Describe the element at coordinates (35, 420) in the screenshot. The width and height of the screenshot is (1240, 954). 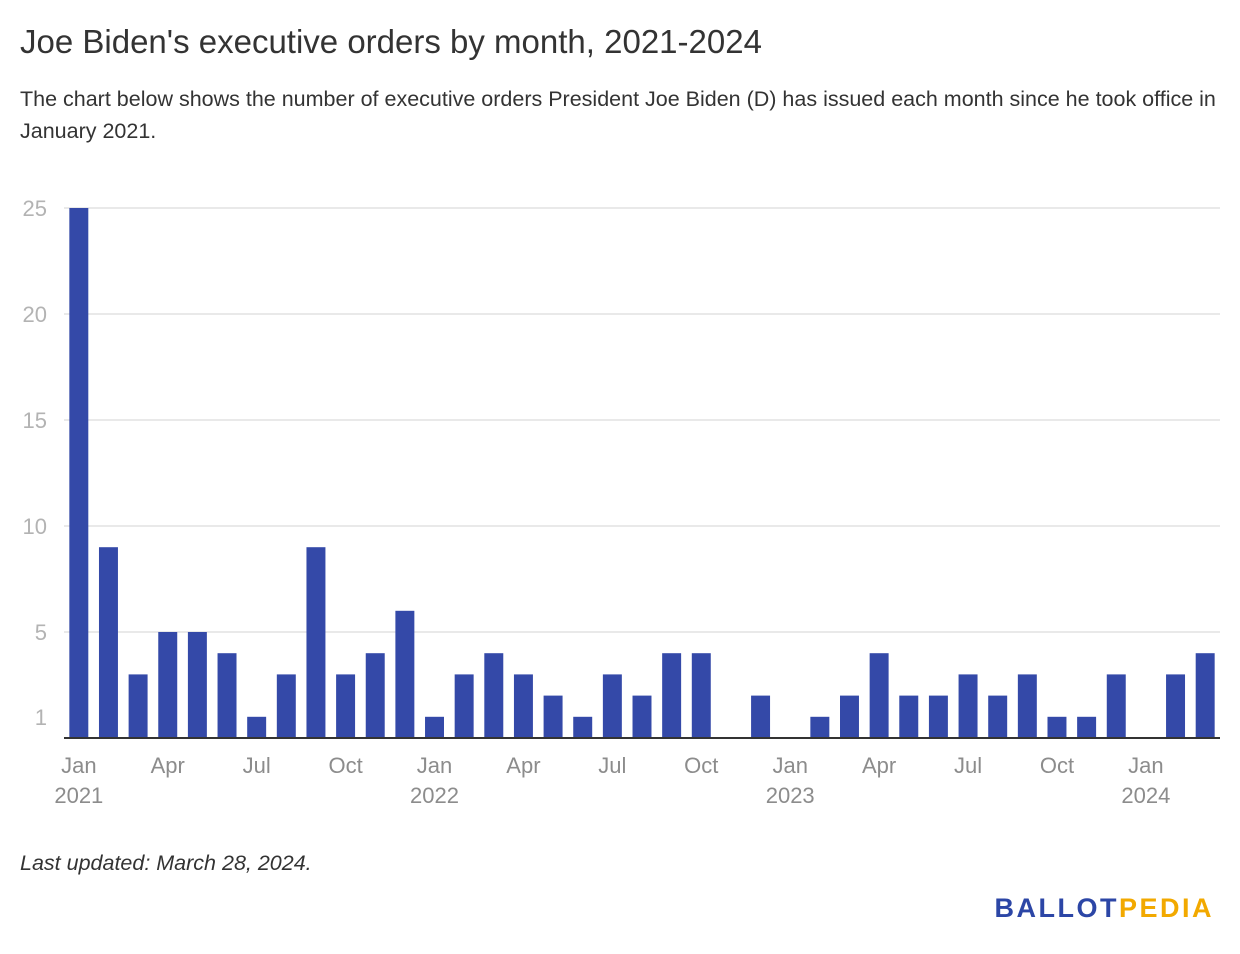
I see `y-tick-label: 15` at that location.